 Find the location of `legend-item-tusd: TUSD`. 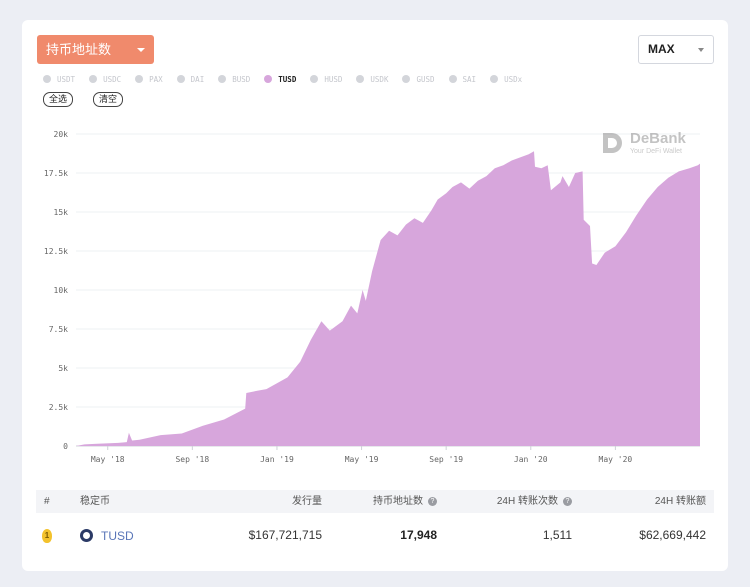

legend-item-tusd: TUSD is located at coordinates (280, 79).